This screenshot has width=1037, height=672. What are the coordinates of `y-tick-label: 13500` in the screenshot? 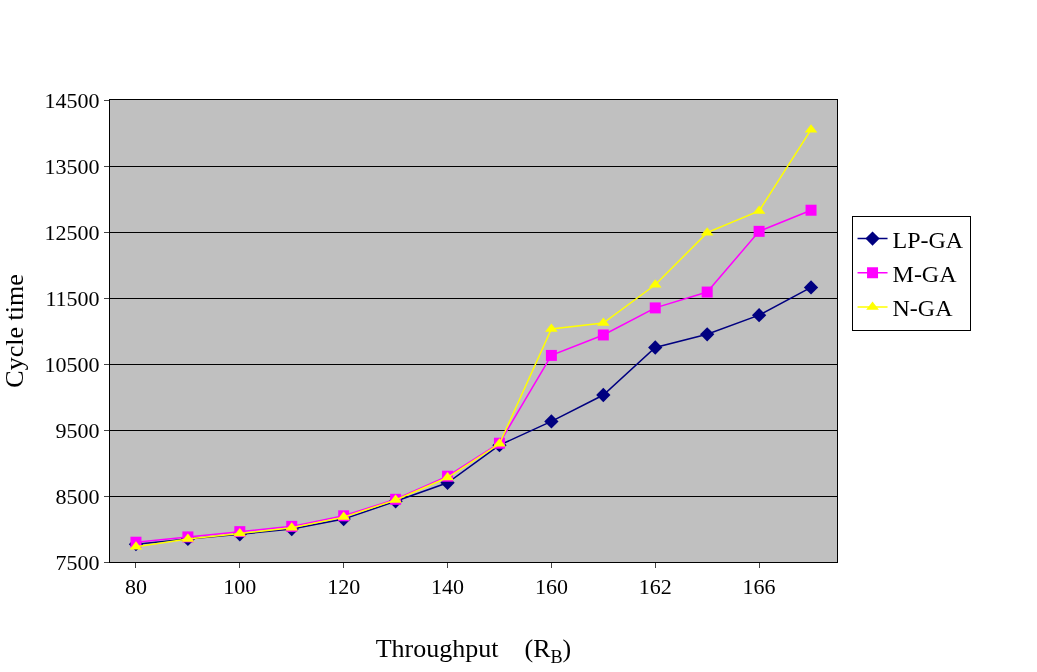 It's located at (72, 166).